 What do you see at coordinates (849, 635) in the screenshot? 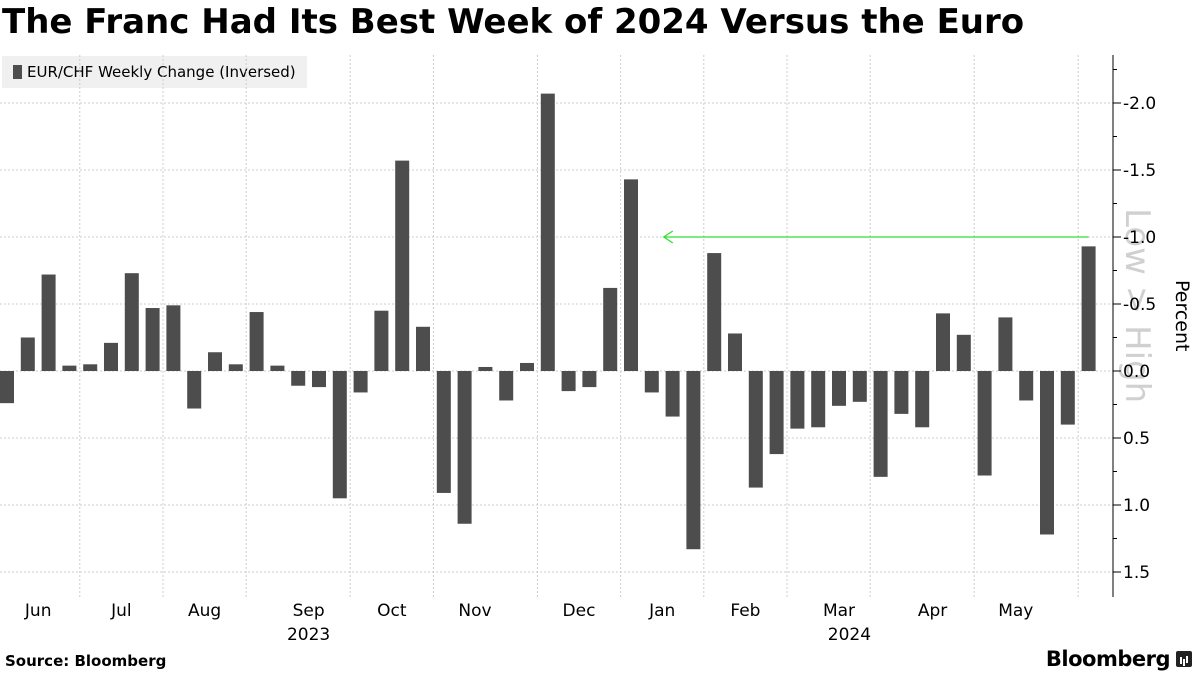
I see `x-year-label: 2024` at bounding box center [849, 635].